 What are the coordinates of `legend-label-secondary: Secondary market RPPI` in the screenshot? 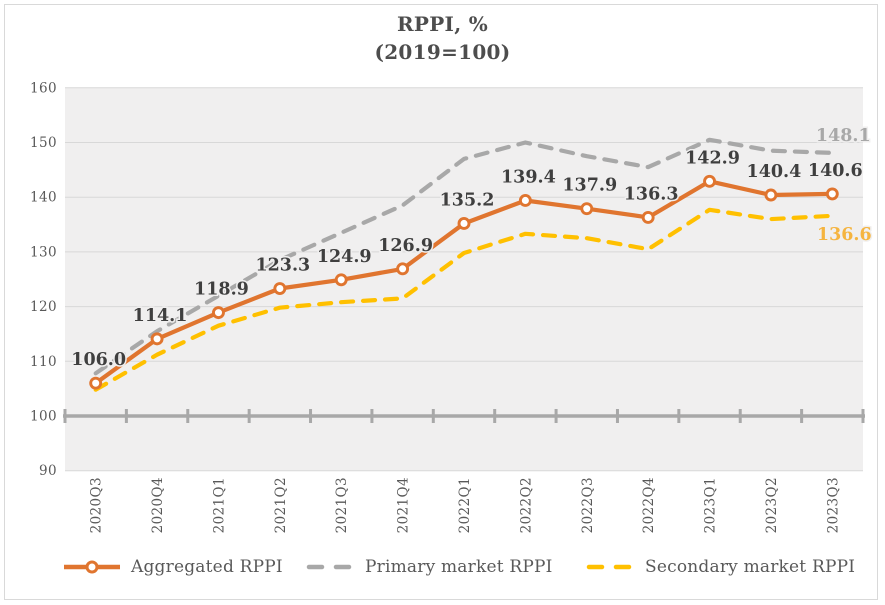 It's located at (750, 567).